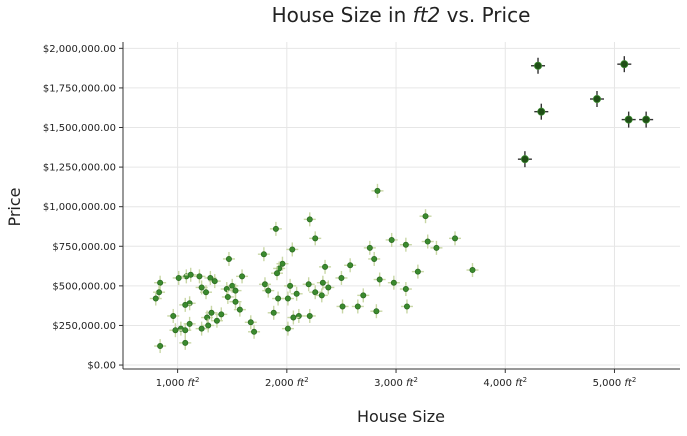 The image size is (687, 436). Describe the element at coordinates (79, 128) in the screenshot. I see `y-tick-label-6: $1,500,000.00` at that location.